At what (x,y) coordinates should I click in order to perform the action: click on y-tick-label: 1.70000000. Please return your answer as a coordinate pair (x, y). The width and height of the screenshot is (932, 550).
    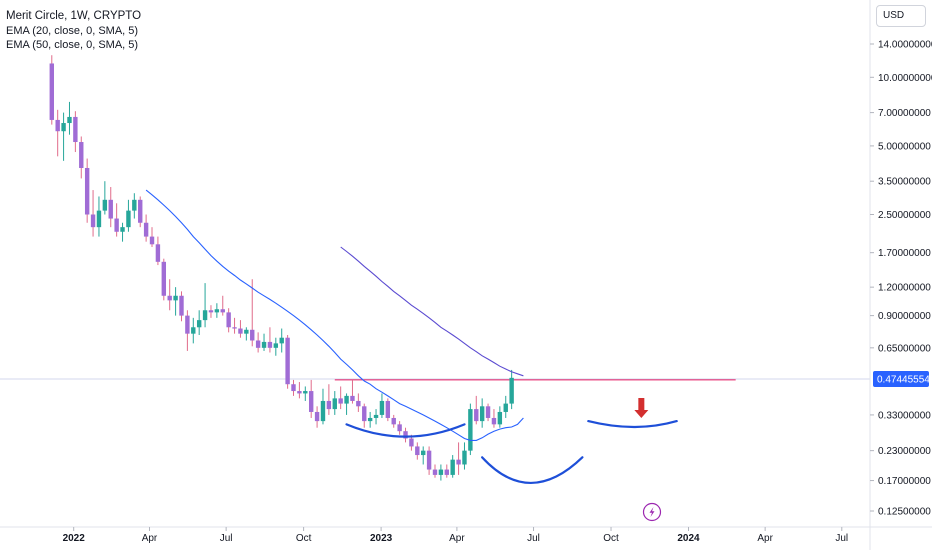
    Looking at the image, I should click on (904, 253).